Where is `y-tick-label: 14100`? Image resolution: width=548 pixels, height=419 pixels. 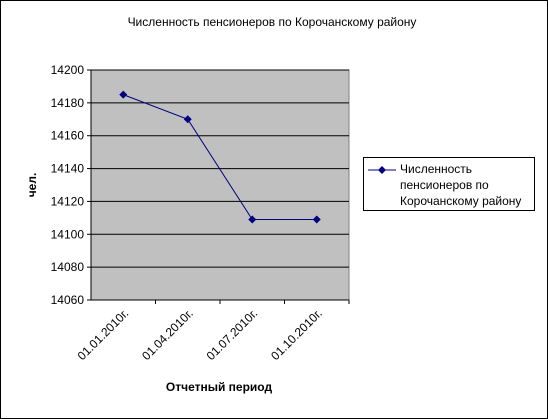 y-tick-label: 14100 is located at coordinates (68, 234).